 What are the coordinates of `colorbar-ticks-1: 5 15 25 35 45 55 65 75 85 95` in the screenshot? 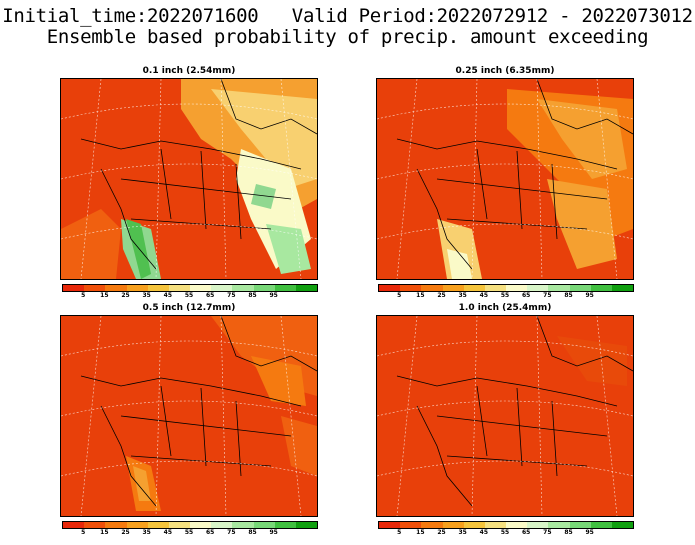 It's located at (189, 296).